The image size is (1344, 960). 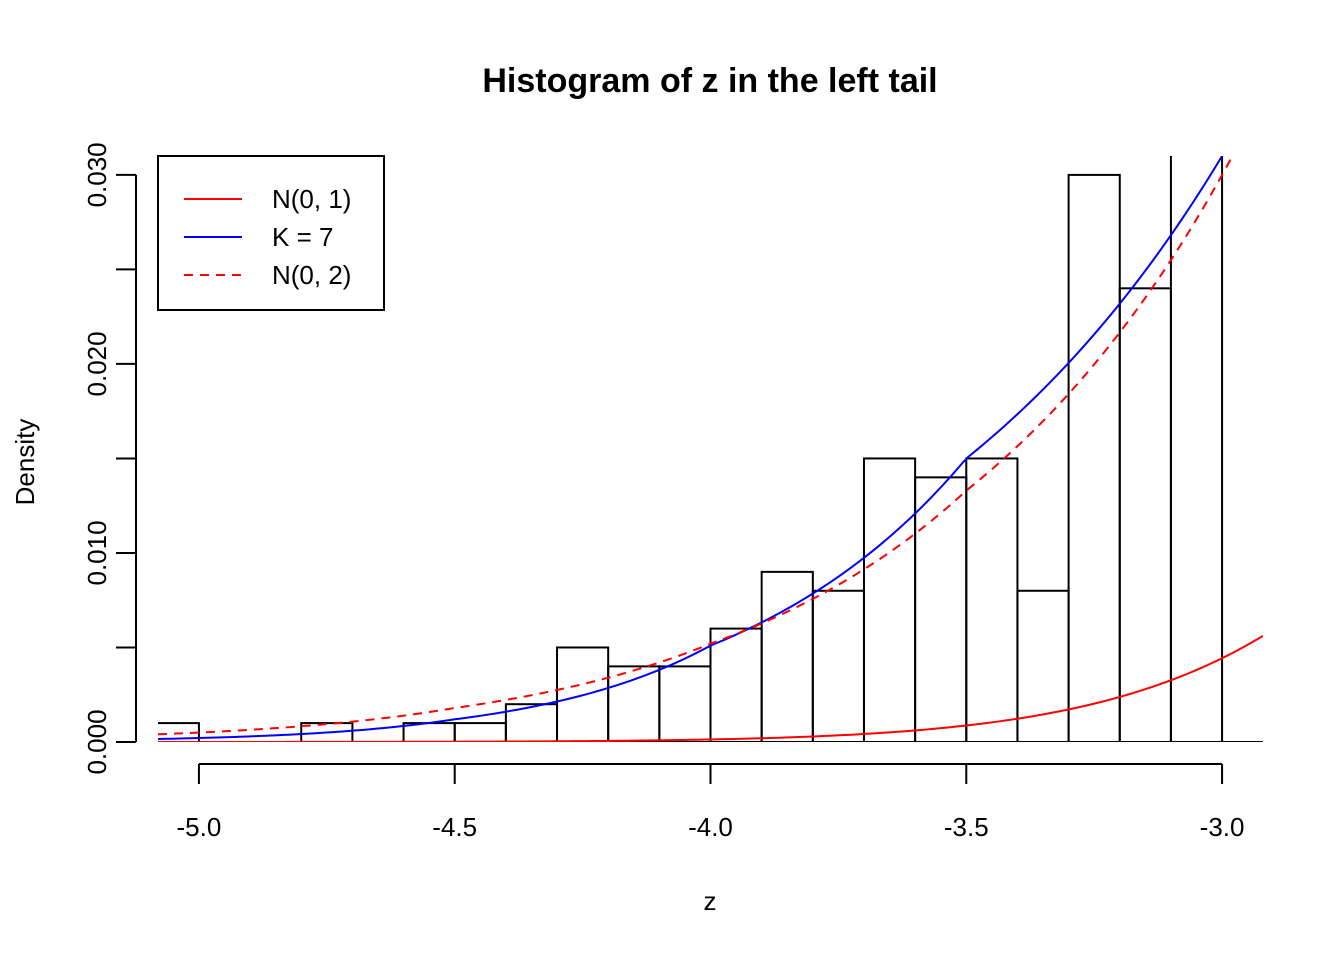 What do you see at coordinates (711, 802) in the screenshot?
I see `x-axis: -5.0 -4.5 -4.0 -3.5 -3.0` at bounding box center [711, 802].